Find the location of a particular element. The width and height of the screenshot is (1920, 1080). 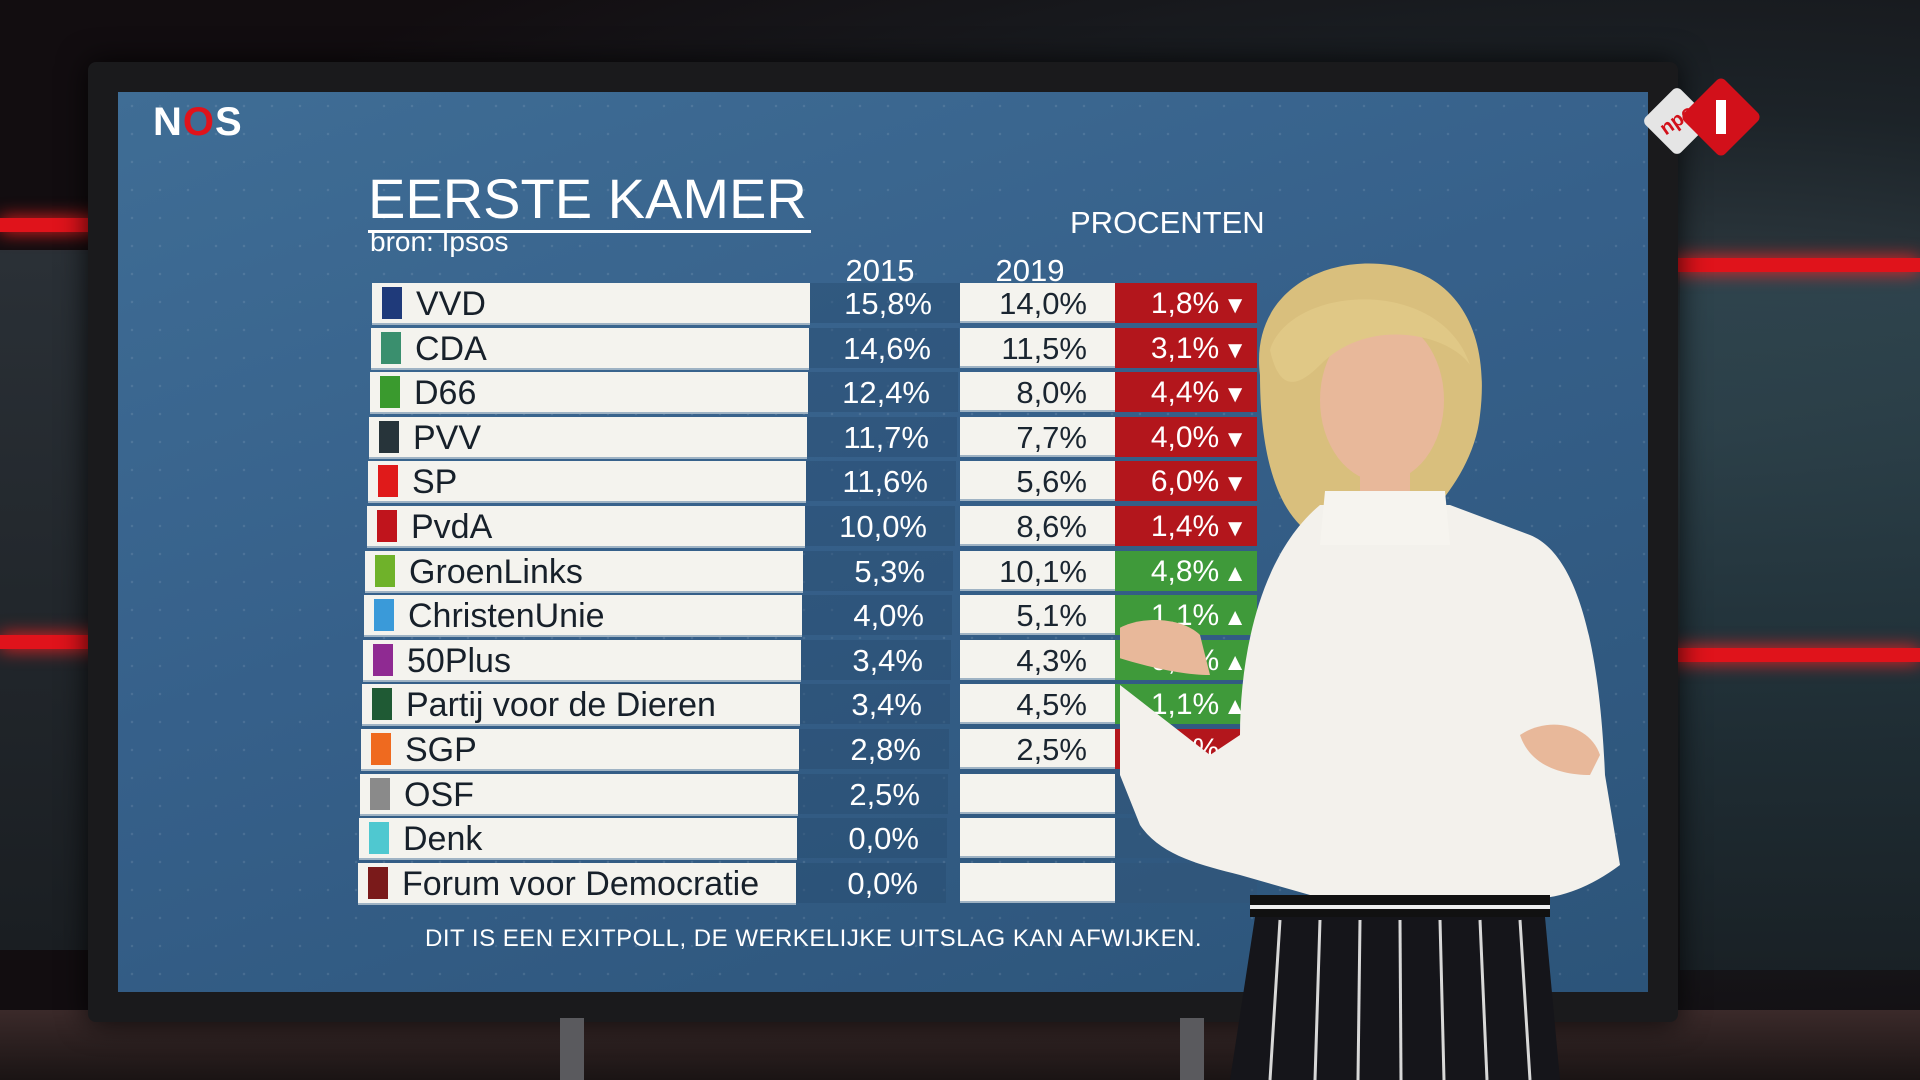

value-2019: 7,7% is located at coordinates (1037, 437).